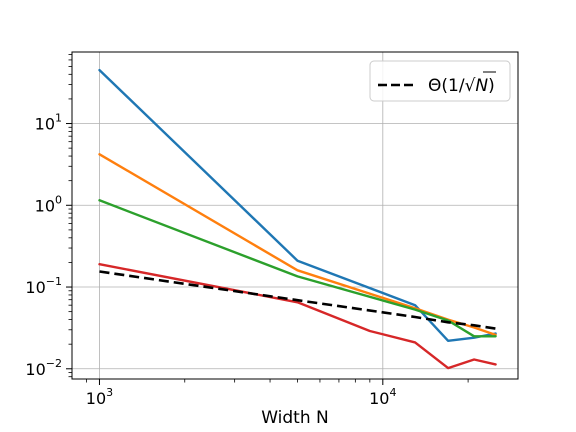 This screenshot has height=432, width=576. I want to click on legend-label-theta: Θ(1/√N), so click(461, 86).